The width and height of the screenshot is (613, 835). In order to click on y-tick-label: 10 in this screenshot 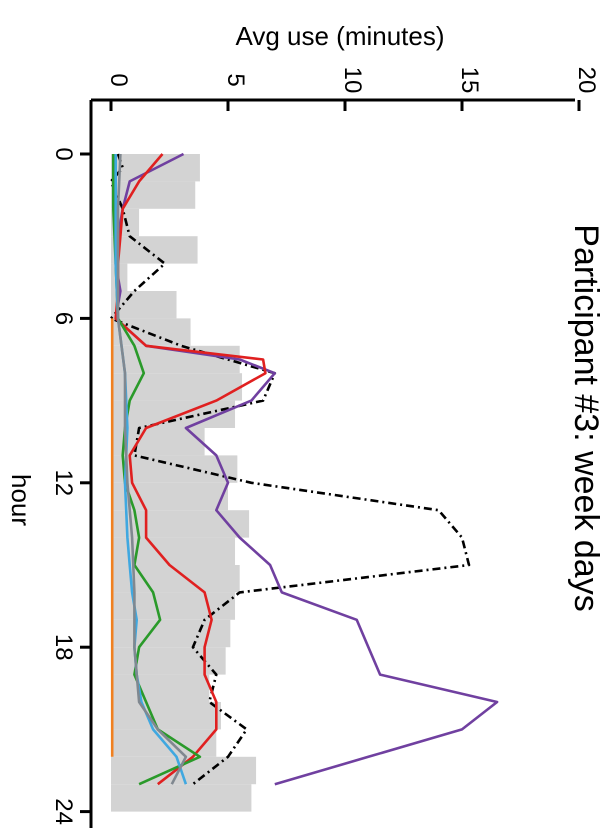, I will do `click(352, 80)`.